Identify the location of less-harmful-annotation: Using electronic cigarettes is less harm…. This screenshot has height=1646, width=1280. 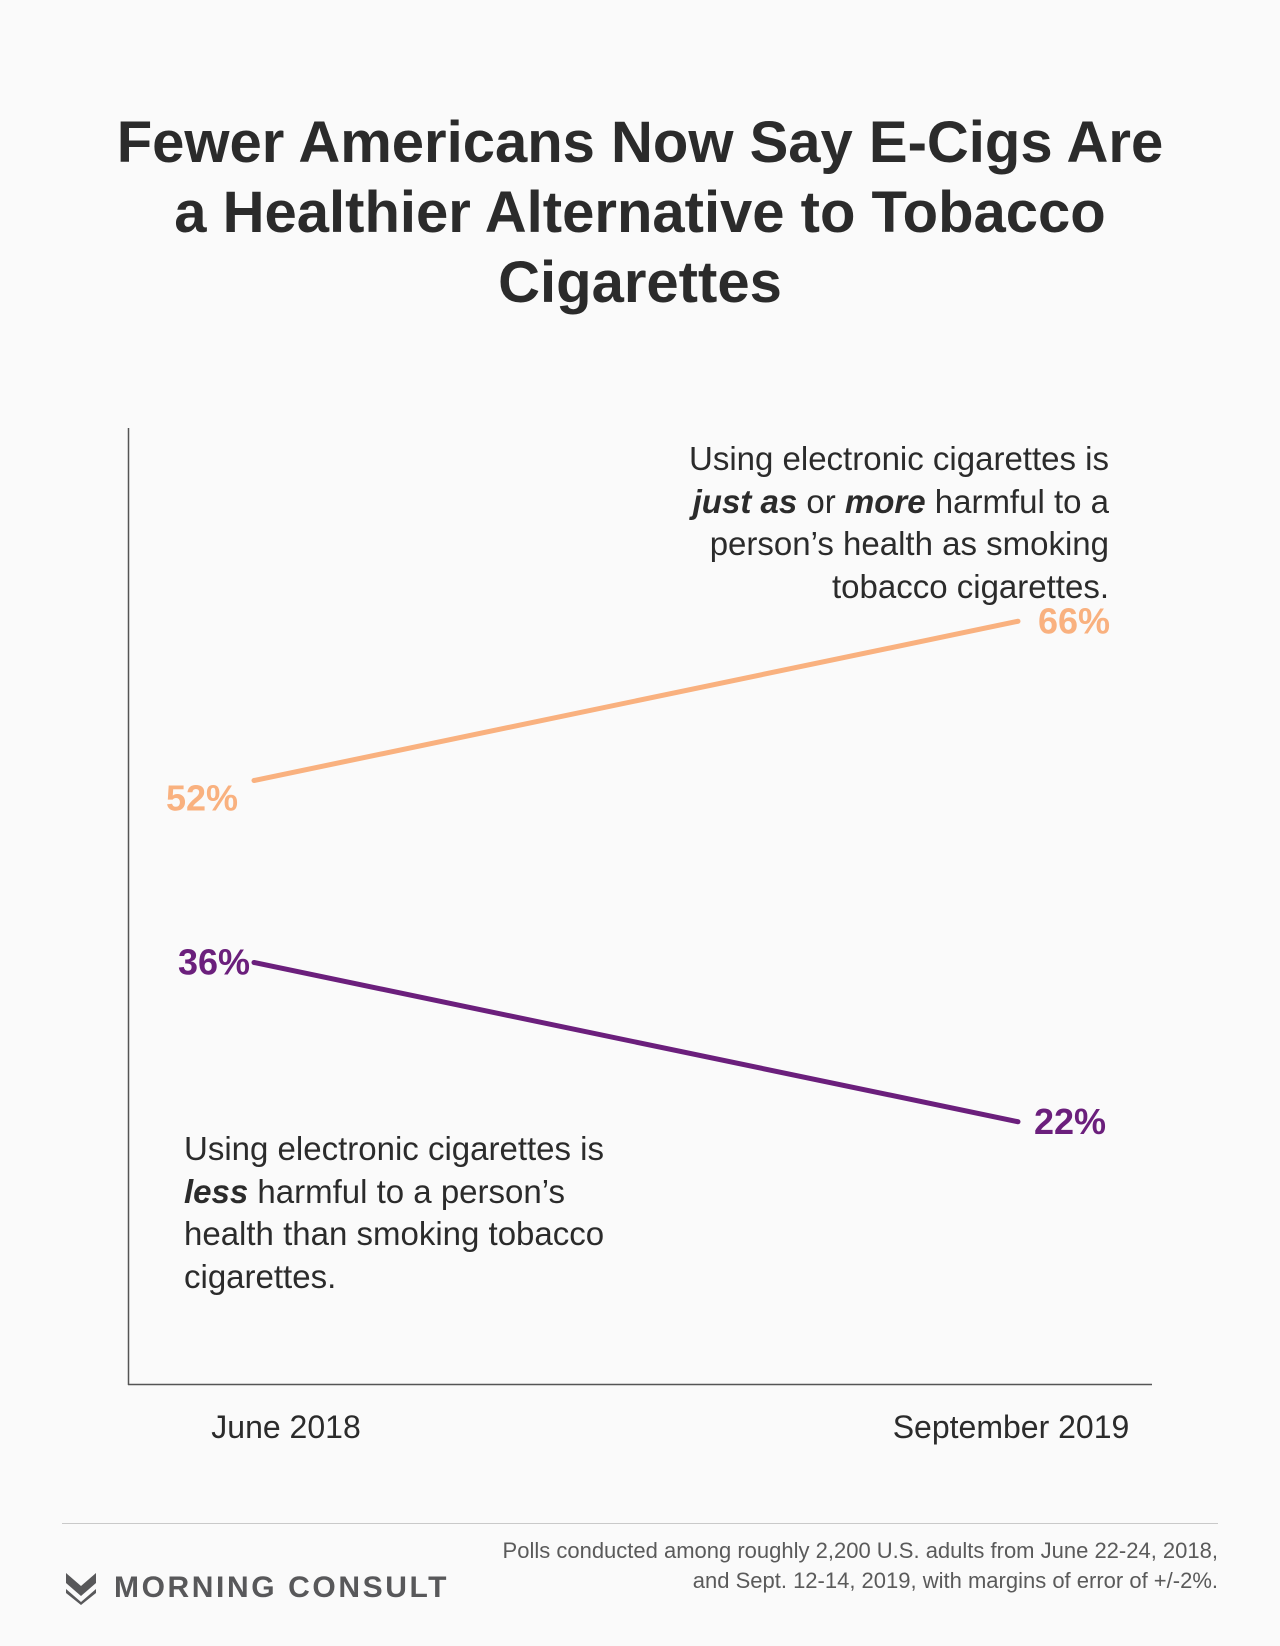
(424, 1213).